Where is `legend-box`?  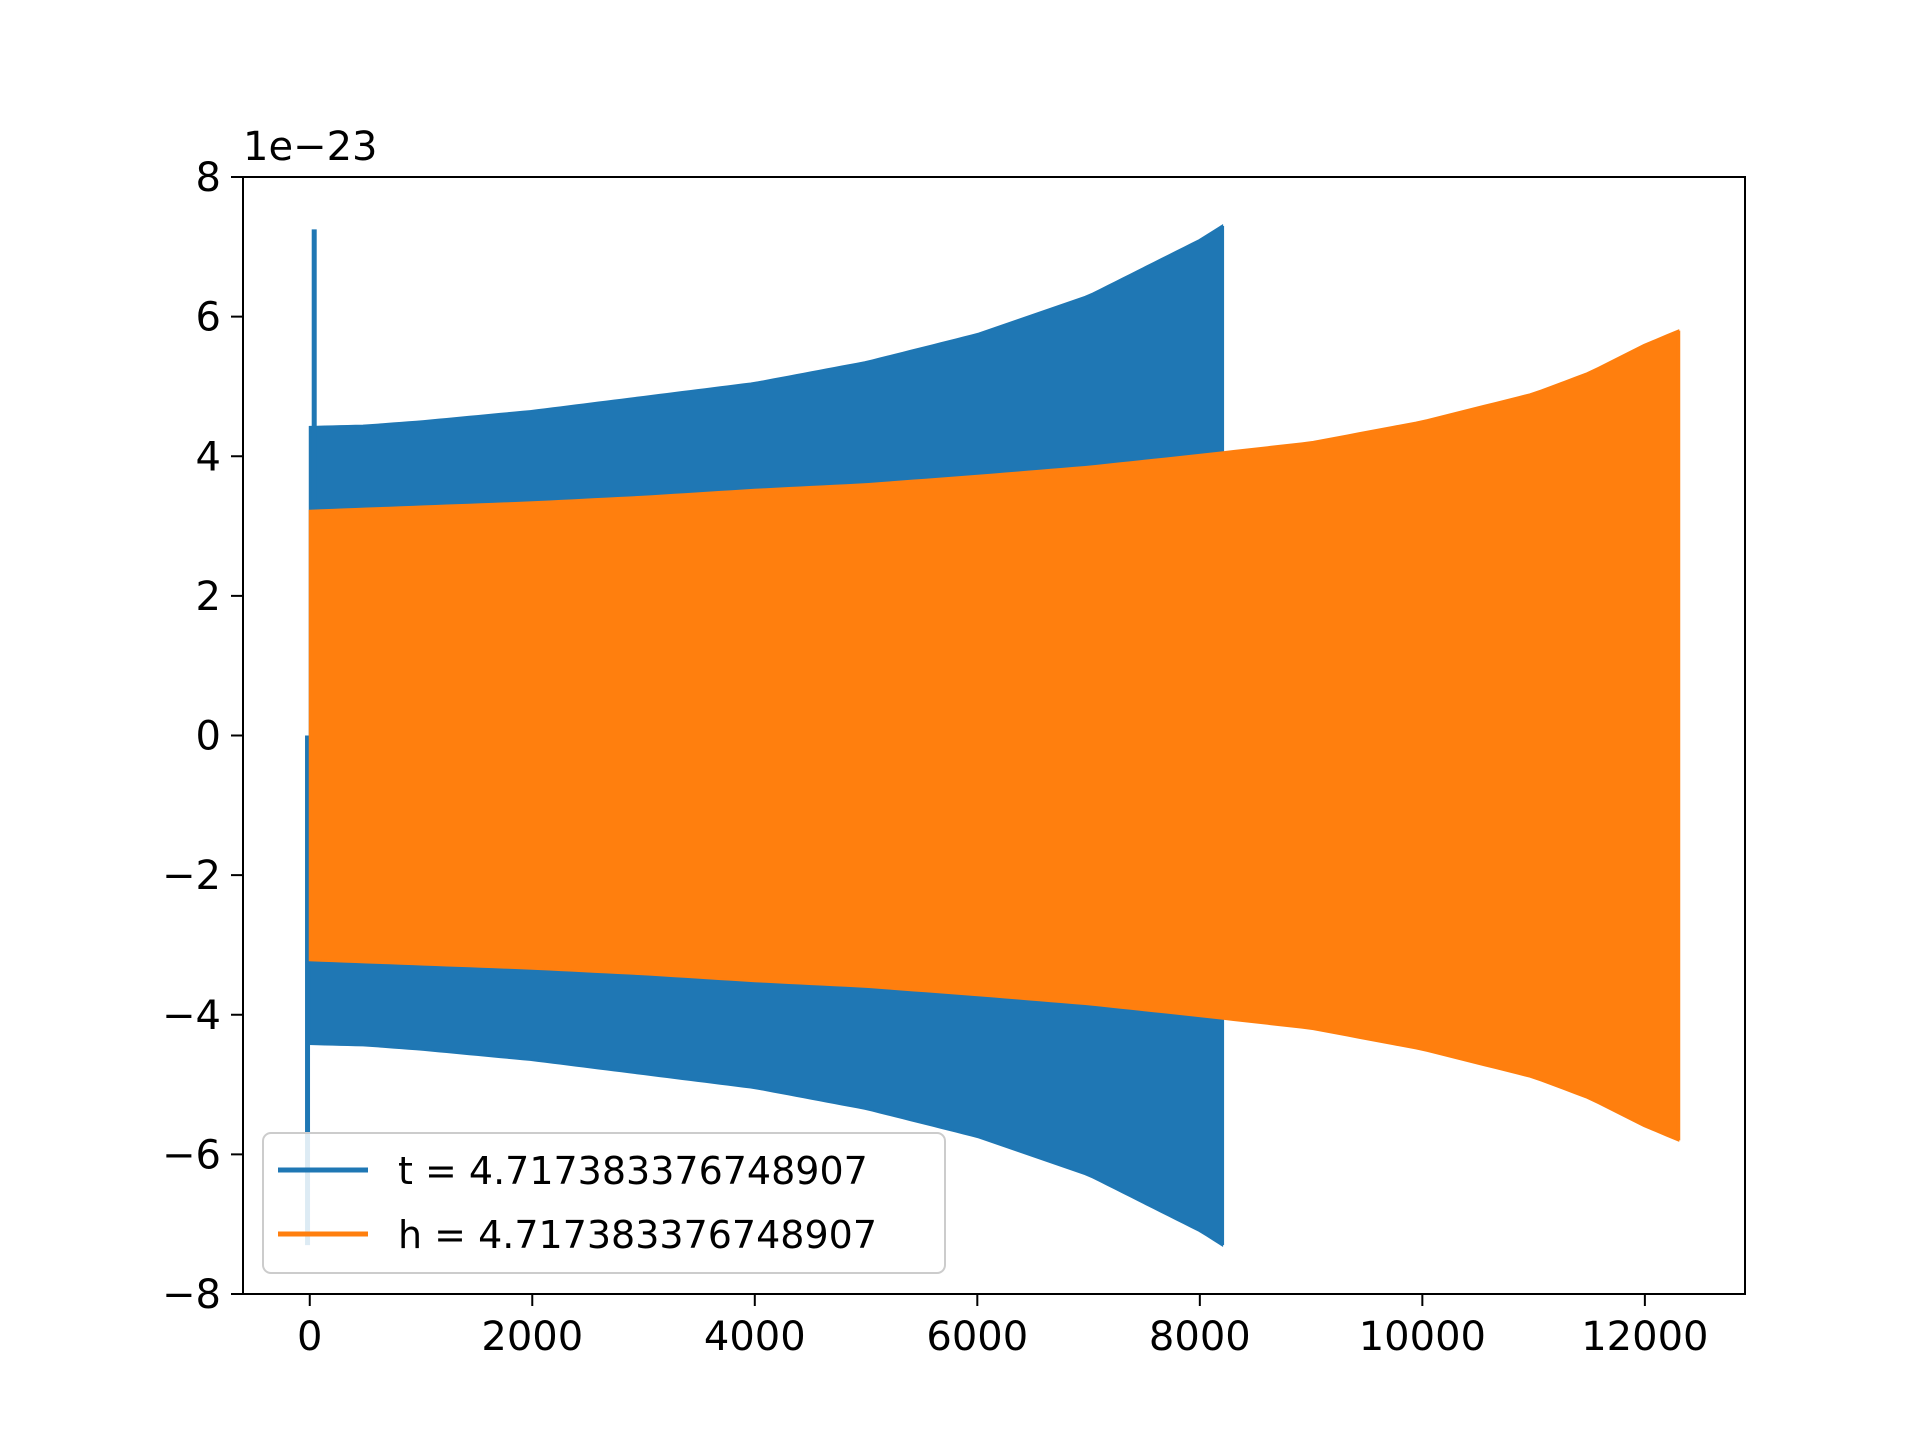
legend-box is located at coordinates (604, 1203).